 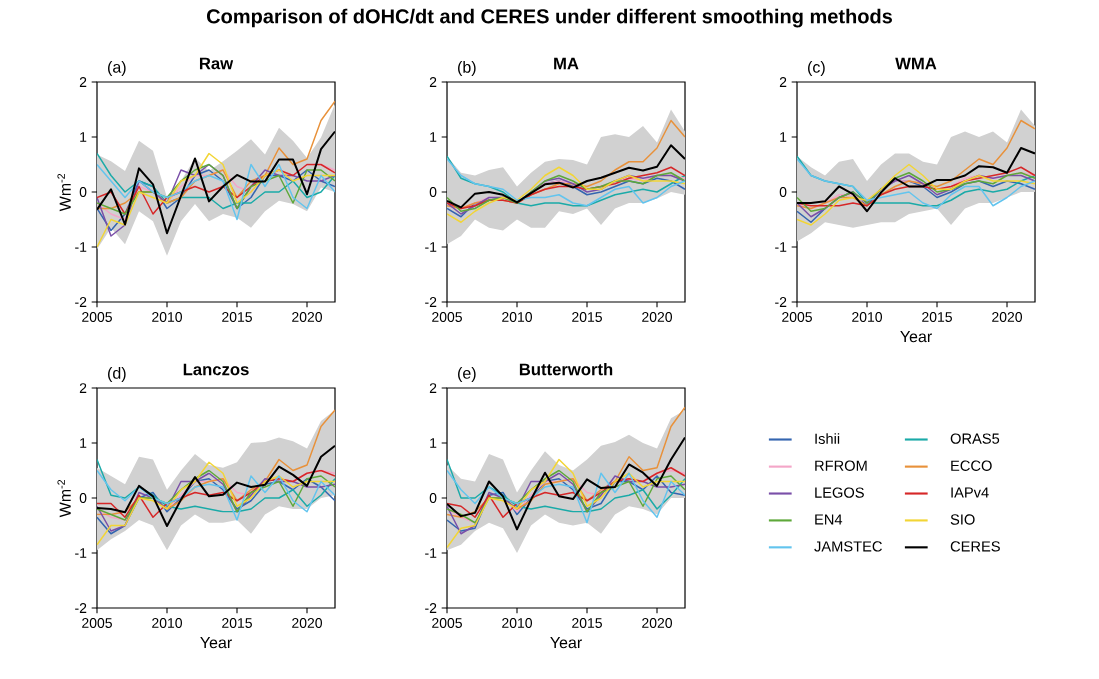 I want to click on chart-title: Lanczos, so click(x=216, y=369).